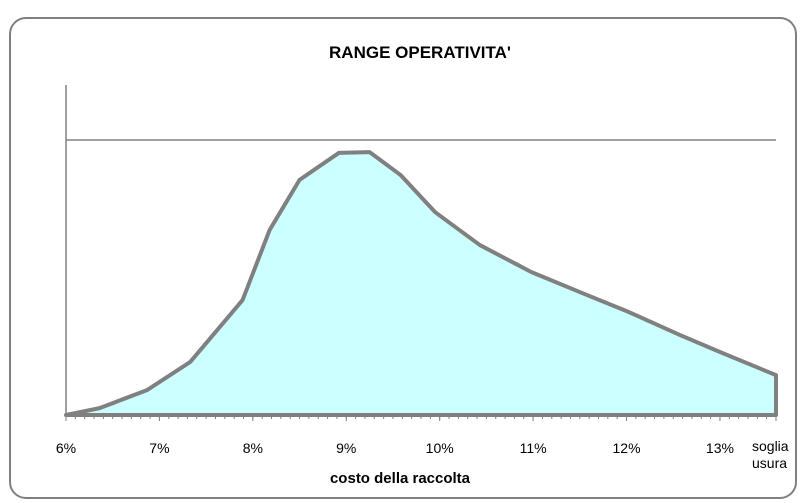 The height and width of the screenshot is (503, 800). I want to click on x-tick-label: soglia usura, so click(770, 454).